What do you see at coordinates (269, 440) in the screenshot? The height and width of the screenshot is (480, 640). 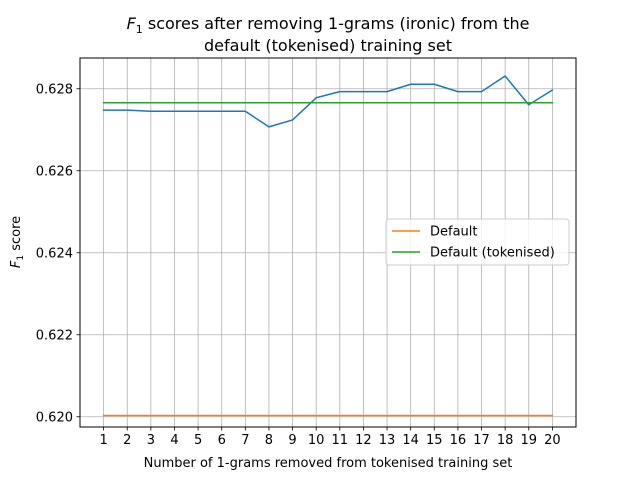 I see `x-tick-label: 8` at bounding box center [269, 440].